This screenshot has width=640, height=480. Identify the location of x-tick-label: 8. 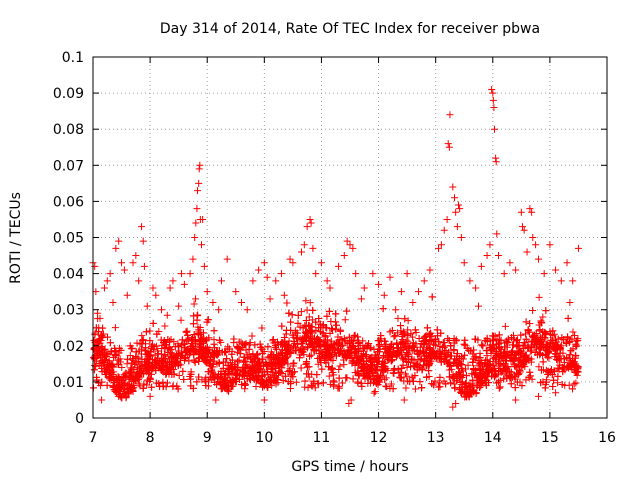
(150, 438).